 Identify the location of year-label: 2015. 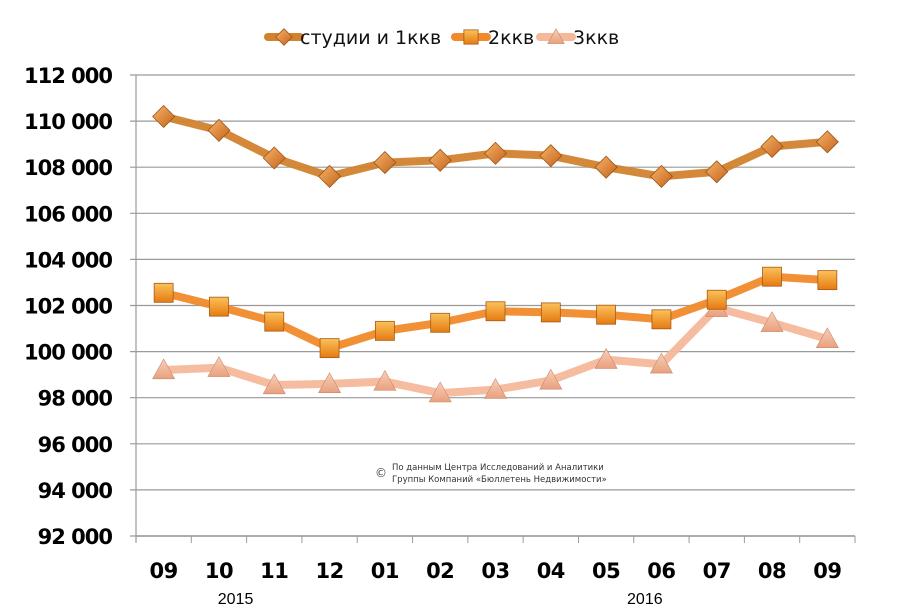
(236, 599).